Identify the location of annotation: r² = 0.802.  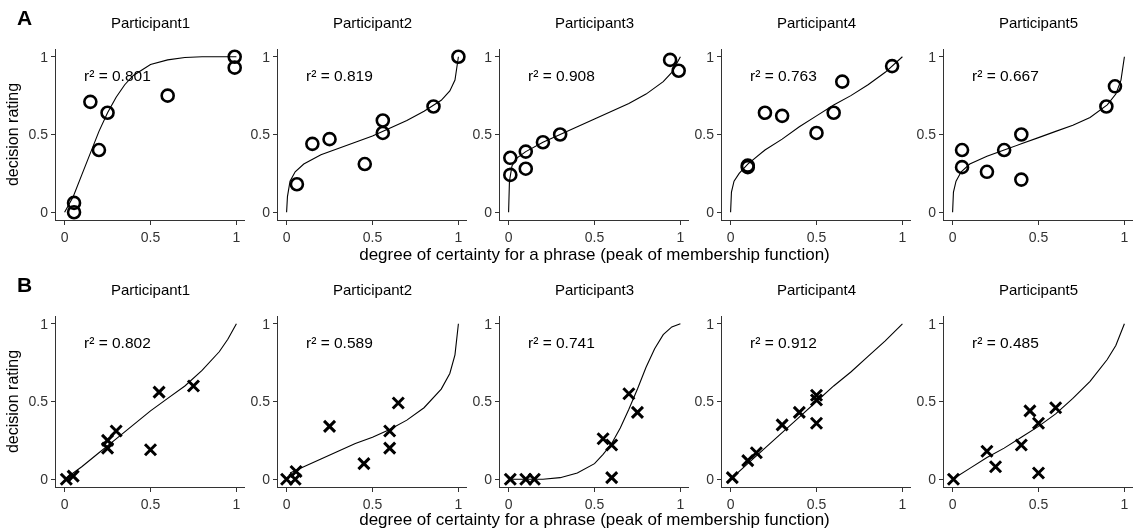
(117, 342).